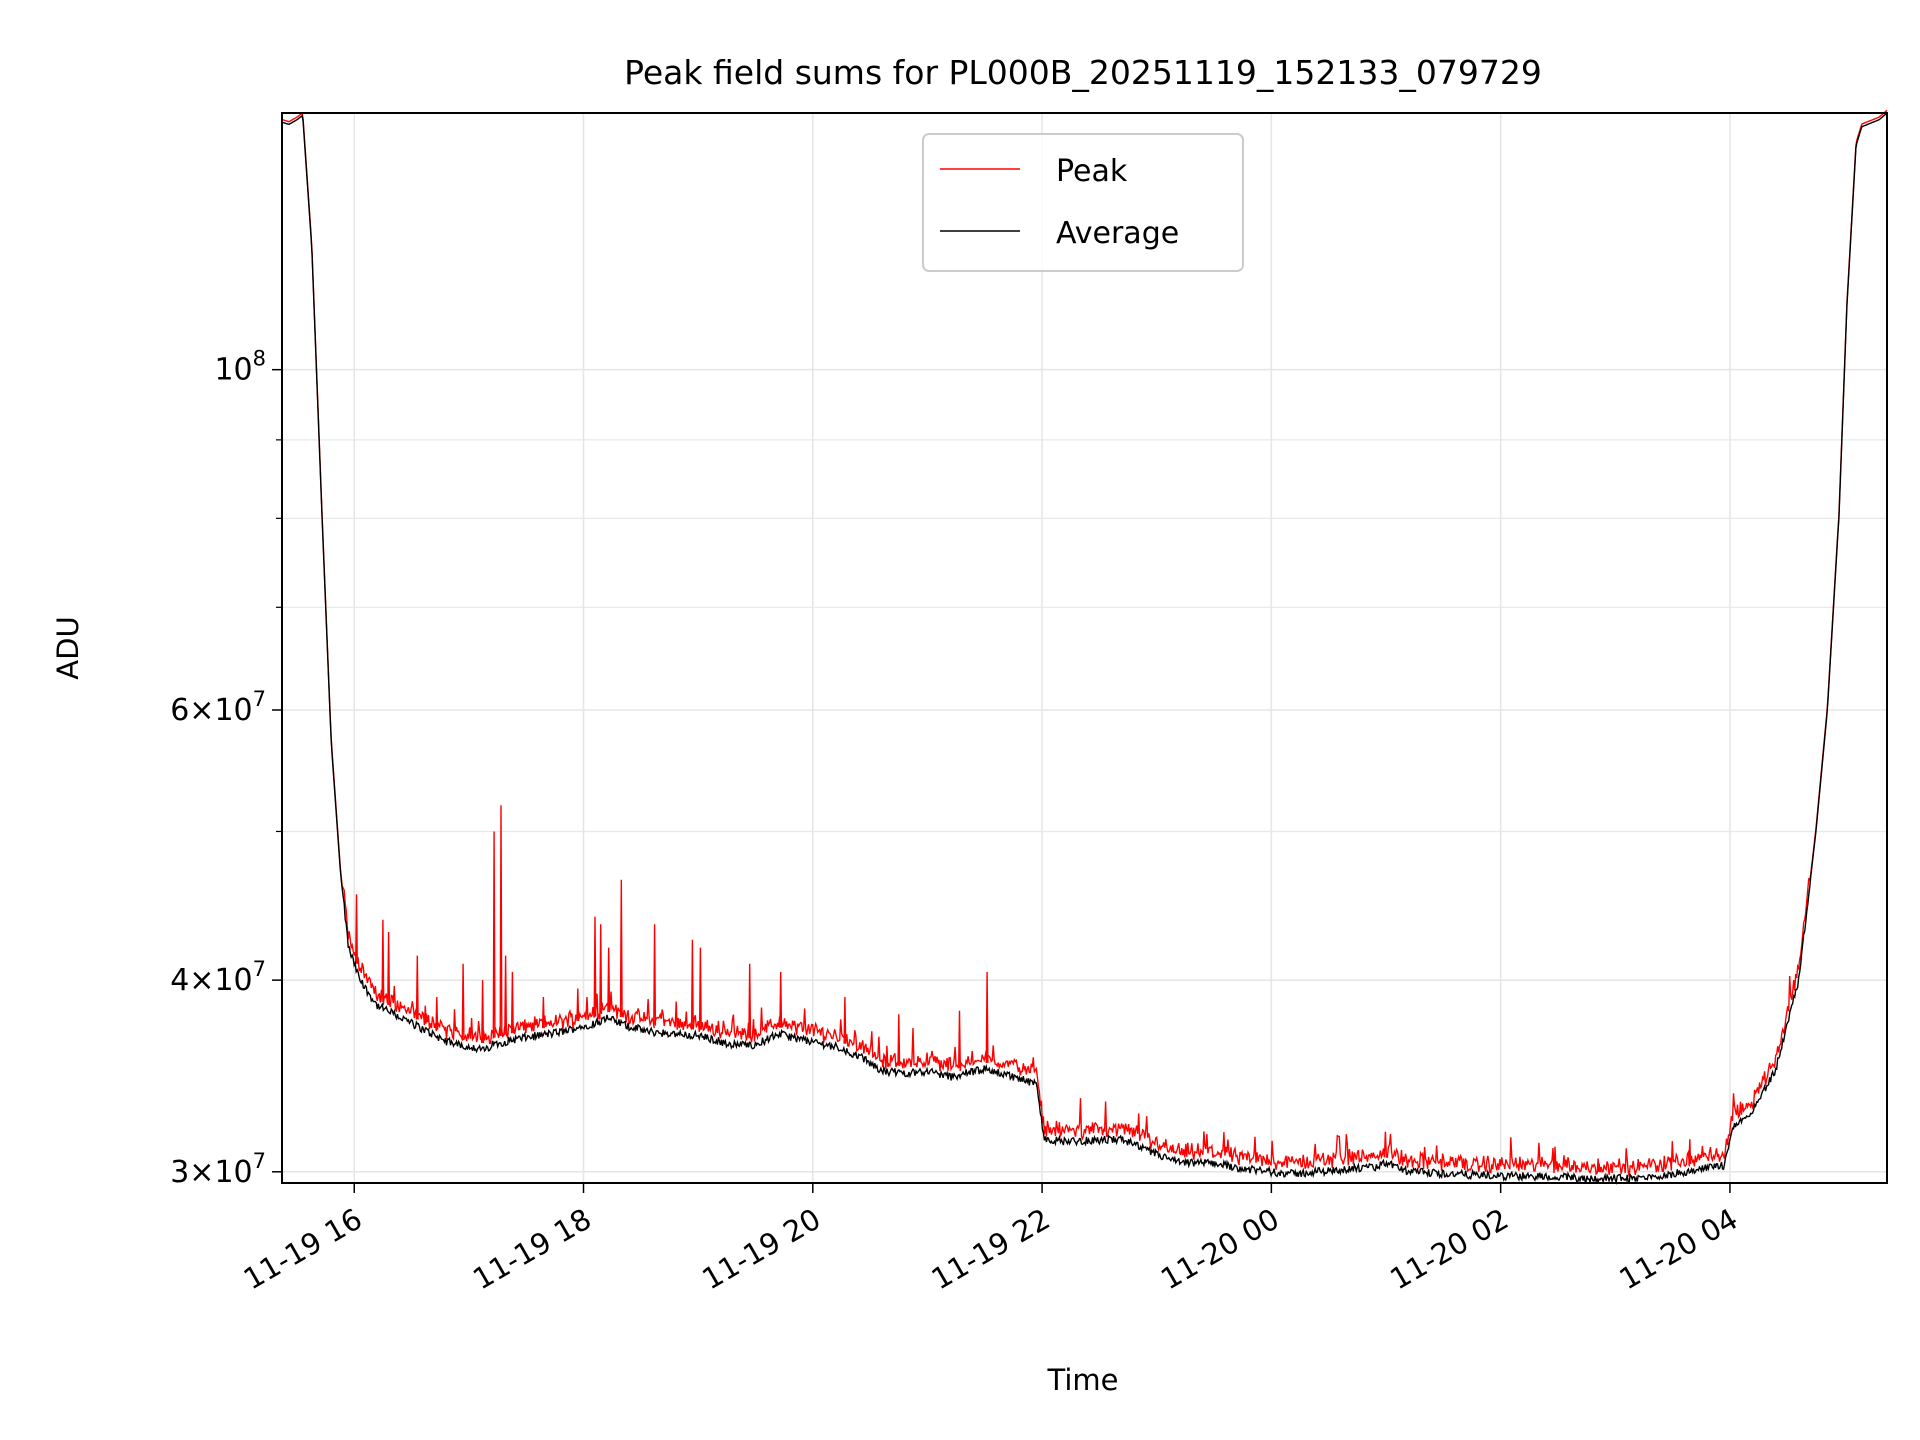  I want to click on y-tick-label: 3×107, so click(218, 1169).